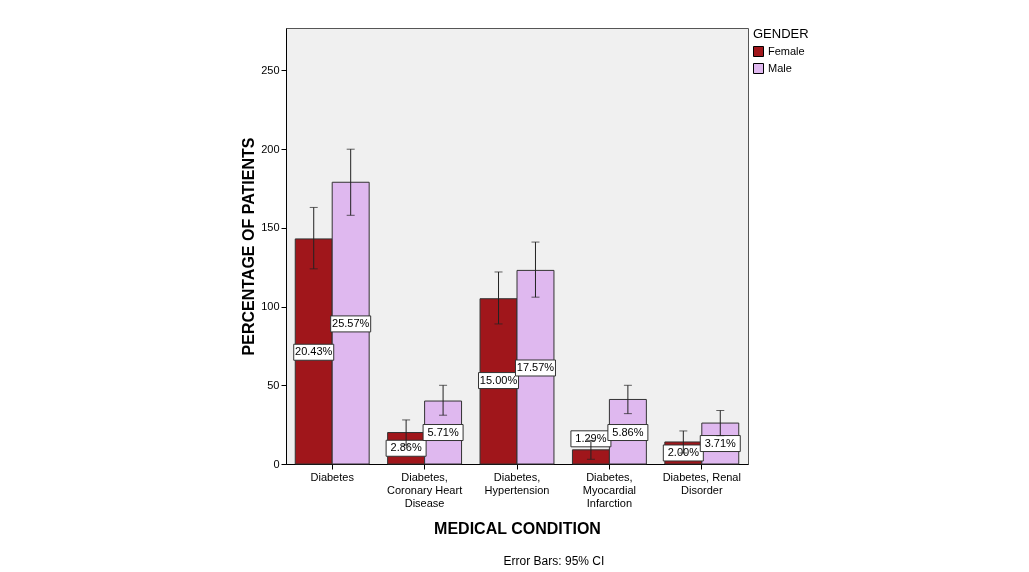 This screenshot has height=572, width=1029. What do you see at coordinates (535, 366) in the screenshot?
I see `annotation: 17.57%` at bounding box center [535, 366].